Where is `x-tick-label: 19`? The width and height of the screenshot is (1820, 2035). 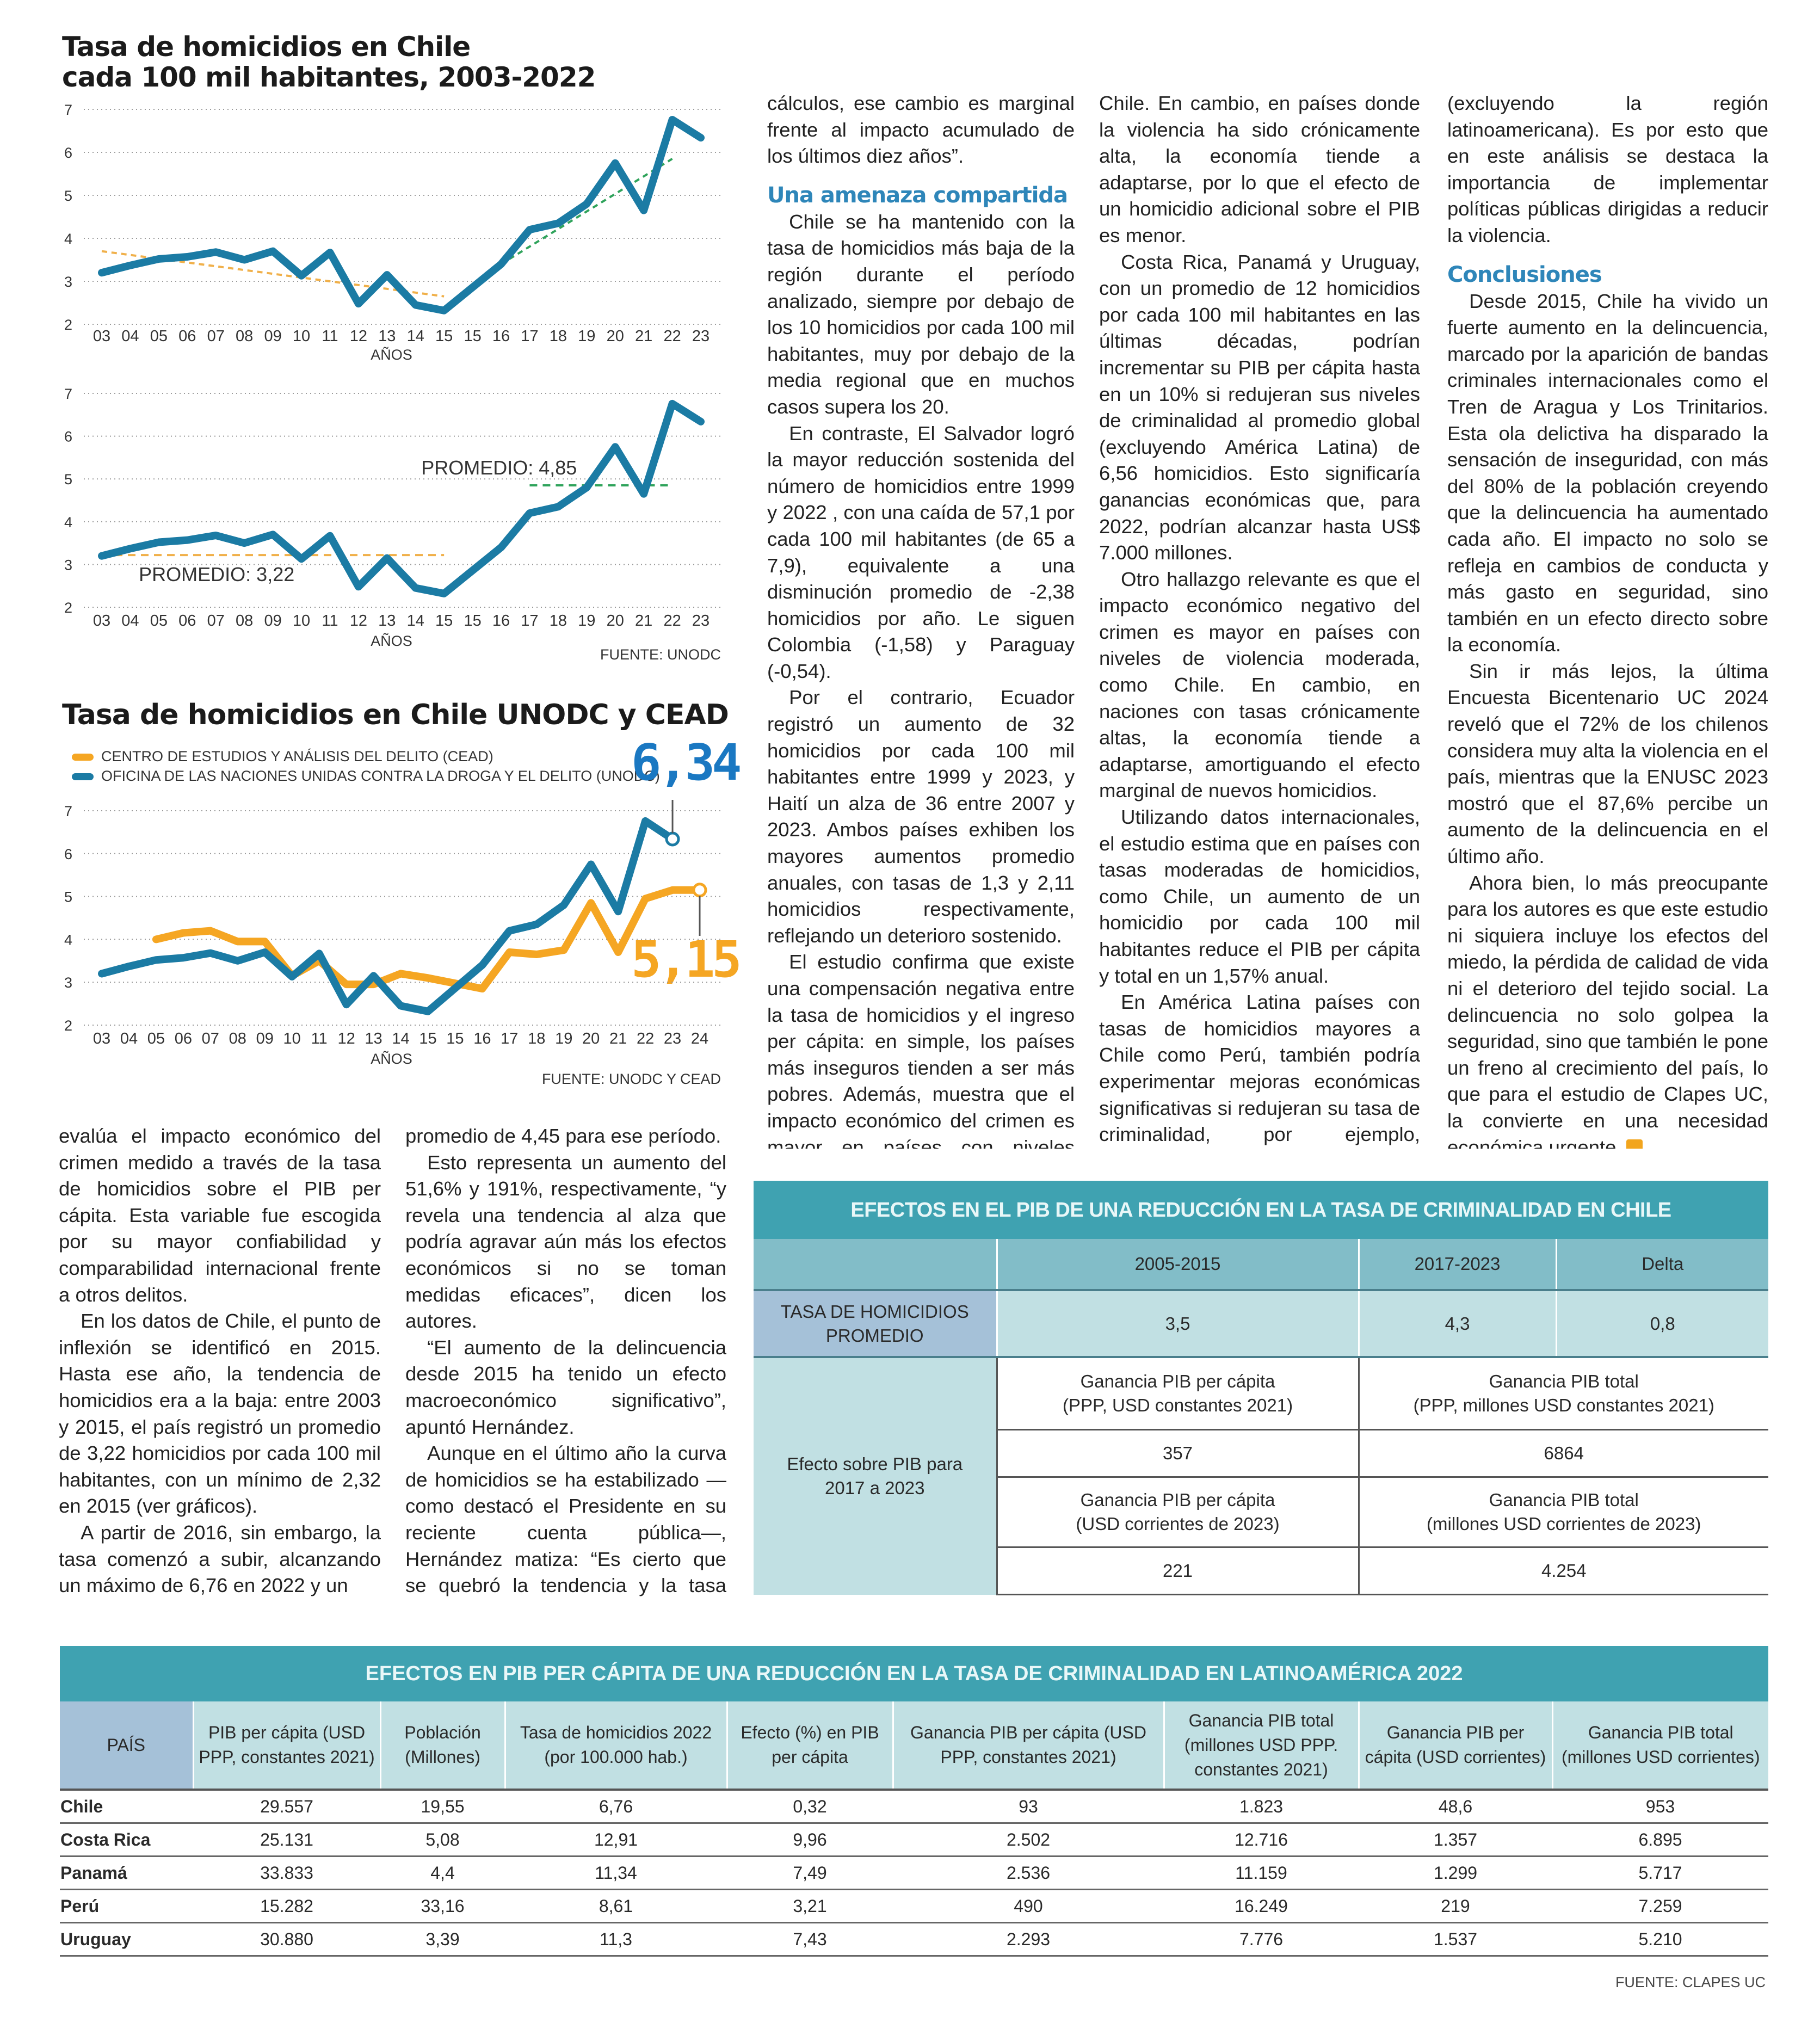 x-tick-label: 19 is located at coordinates (586, 621).